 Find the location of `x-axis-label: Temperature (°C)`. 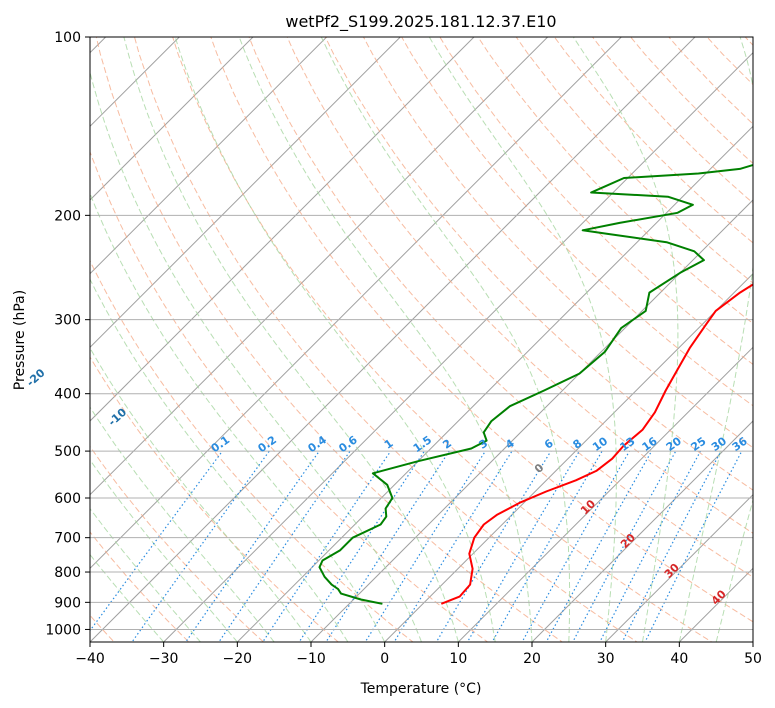

x-axis-label: Temperature (°C) is located at coordinates (421, 689).